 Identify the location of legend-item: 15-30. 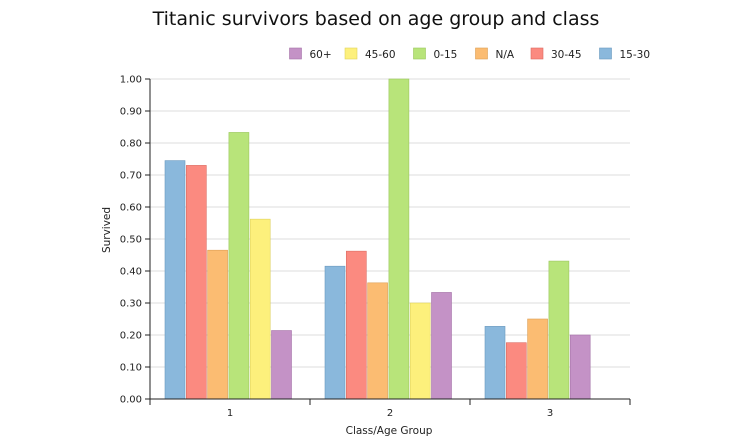
(625, 54).